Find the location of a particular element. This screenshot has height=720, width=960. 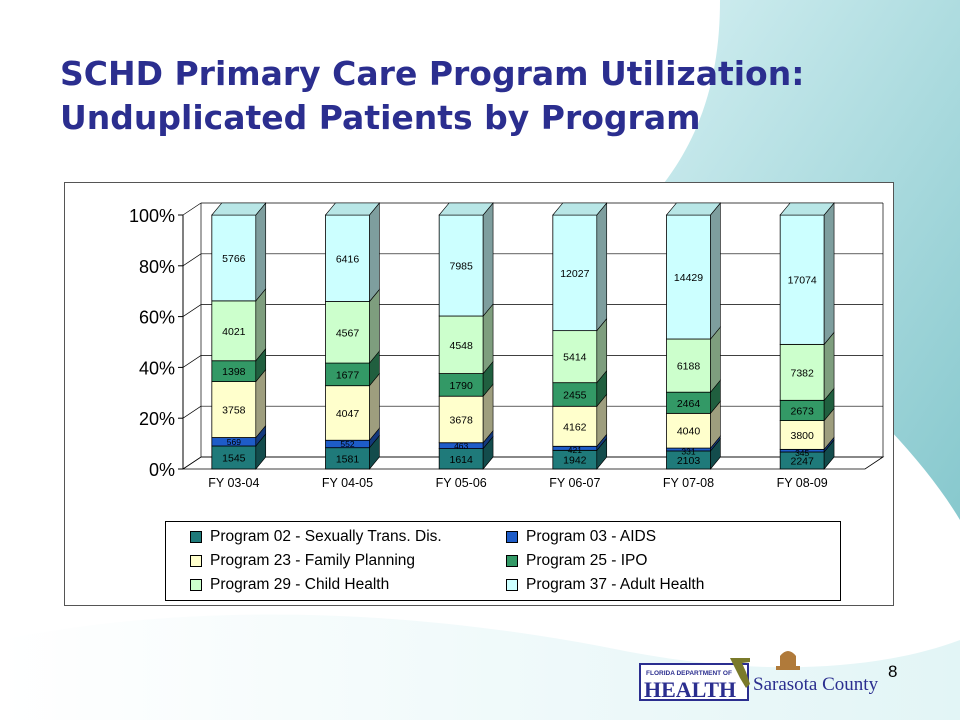

doh-logo-large-text: HEALTH is located at coordinates (690, 689).